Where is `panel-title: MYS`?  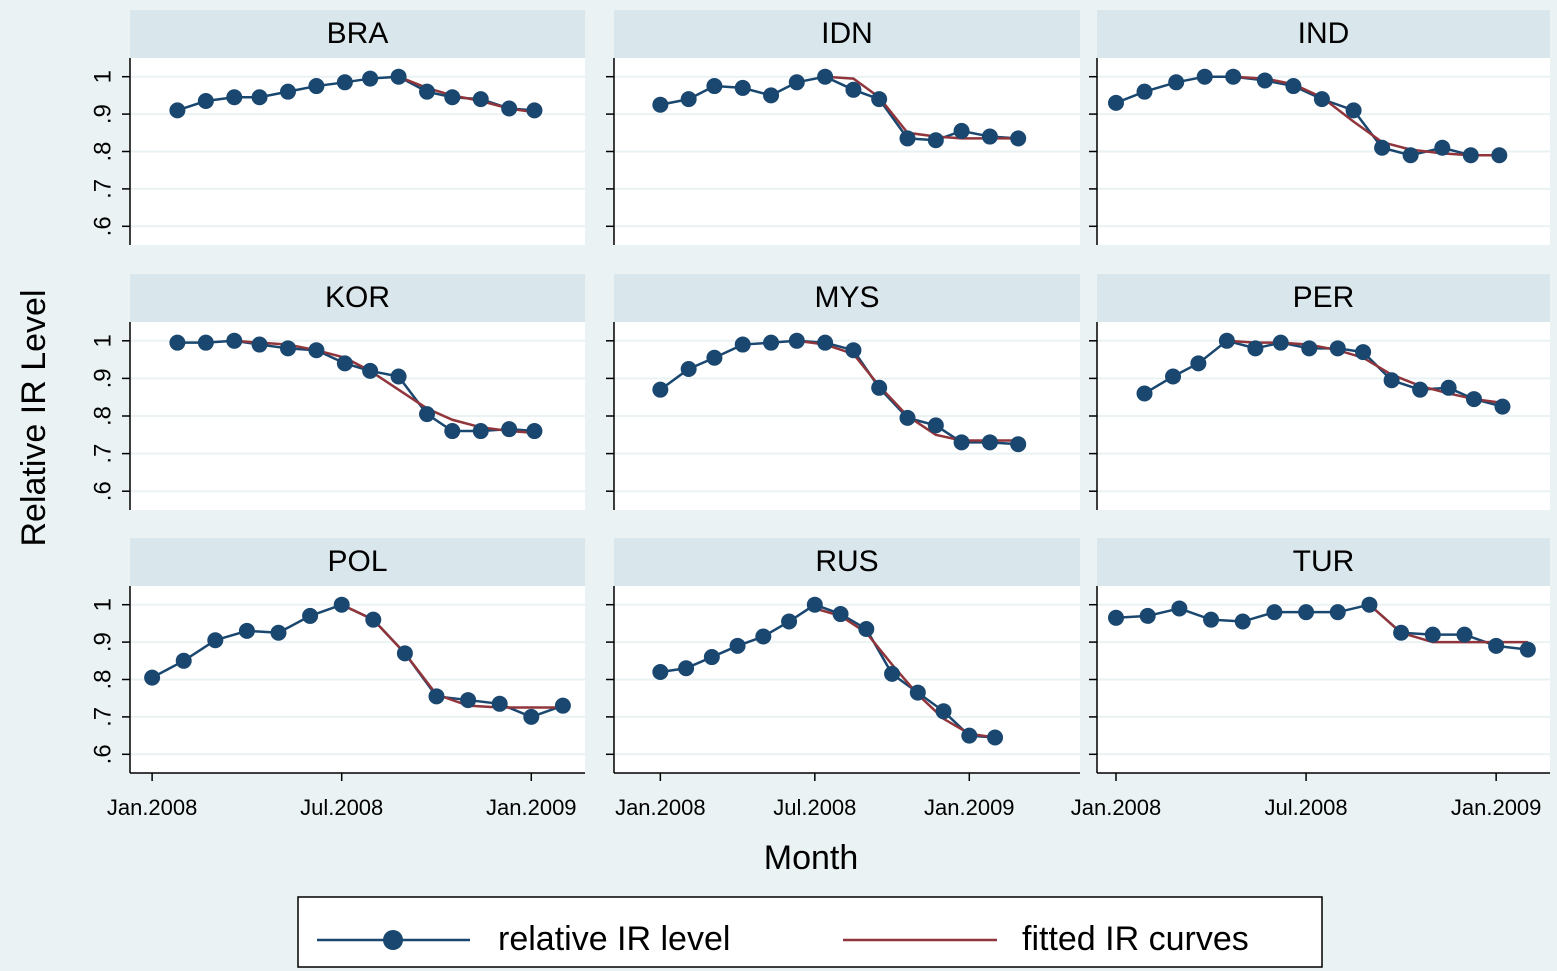
panel-title: MYS is located at coordinates (846, 297).